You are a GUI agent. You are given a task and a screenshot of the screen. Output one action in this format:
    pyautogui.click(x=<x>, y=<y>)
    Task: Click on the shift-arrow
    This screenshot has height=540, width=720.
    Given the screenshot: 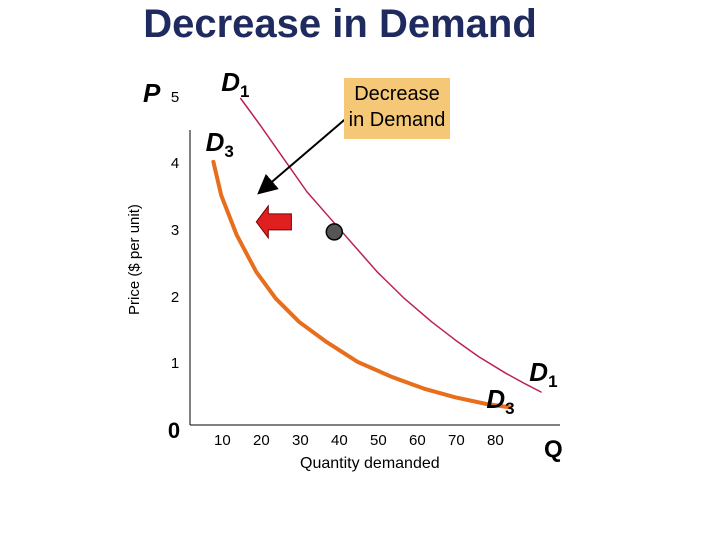 What is the action you would take?
    pyautogui.click(x=273, y=222)
    